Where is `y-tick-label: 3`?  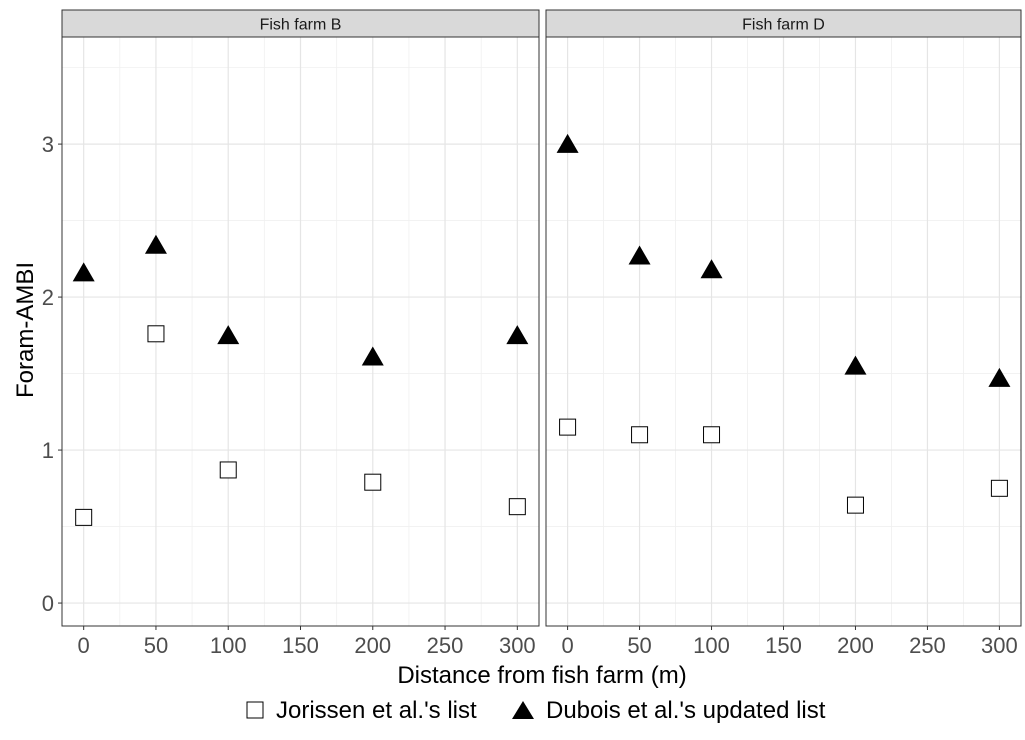 y-tick-label: 3 is located at coordinates (48, 144).